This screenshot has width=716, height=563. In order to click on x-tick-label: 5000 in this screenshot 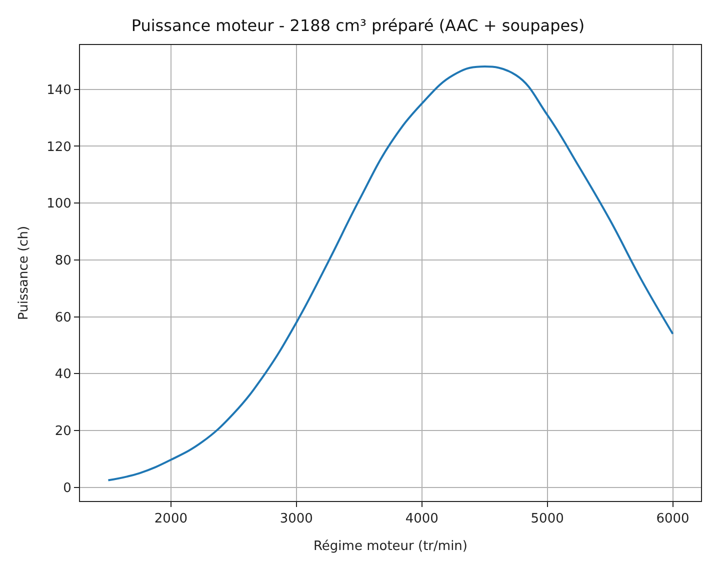, I will do `click(547, 519)`.